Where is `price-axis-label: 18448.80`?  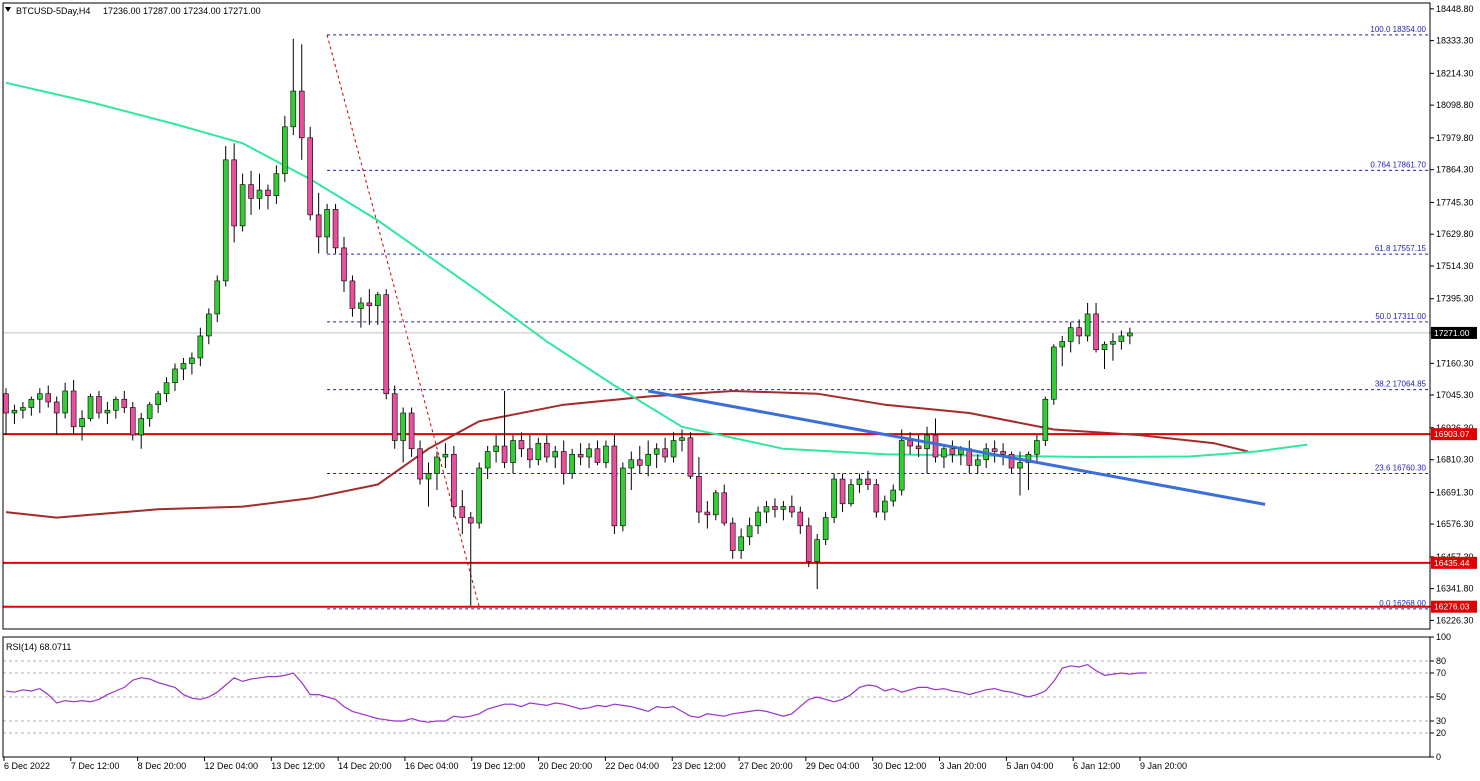
price-axis-label: 18448.80 is located at coordinates (1455, 9).